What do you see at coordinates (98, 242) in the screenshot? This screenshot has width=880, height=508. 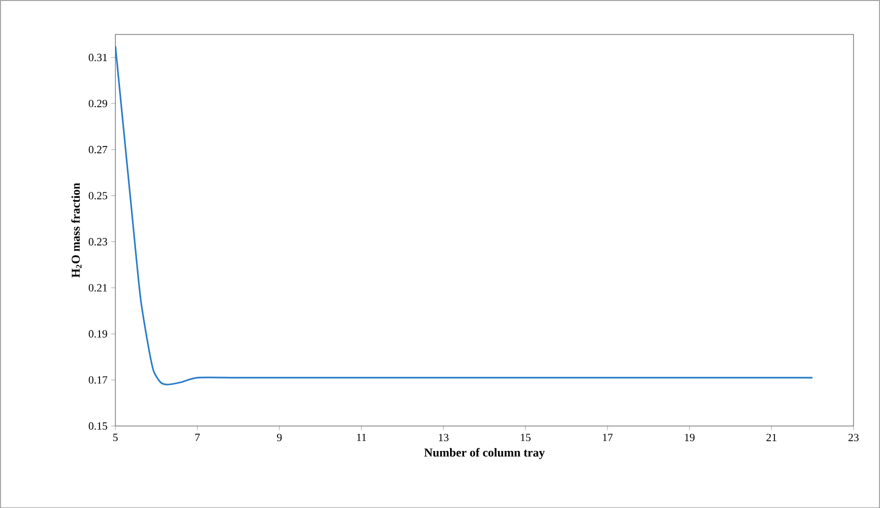 I see `y-tick-label: 0.23` at bounding box center [98, 242].